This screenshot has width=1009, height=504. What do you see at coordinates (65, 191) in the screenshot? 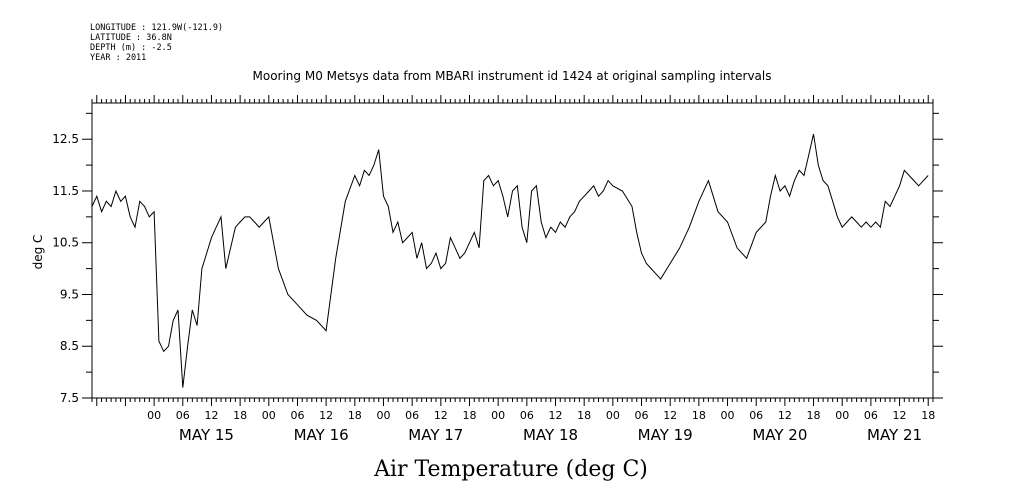
I see `y-tick-label: 11.5` at bounding box center [65, 191].